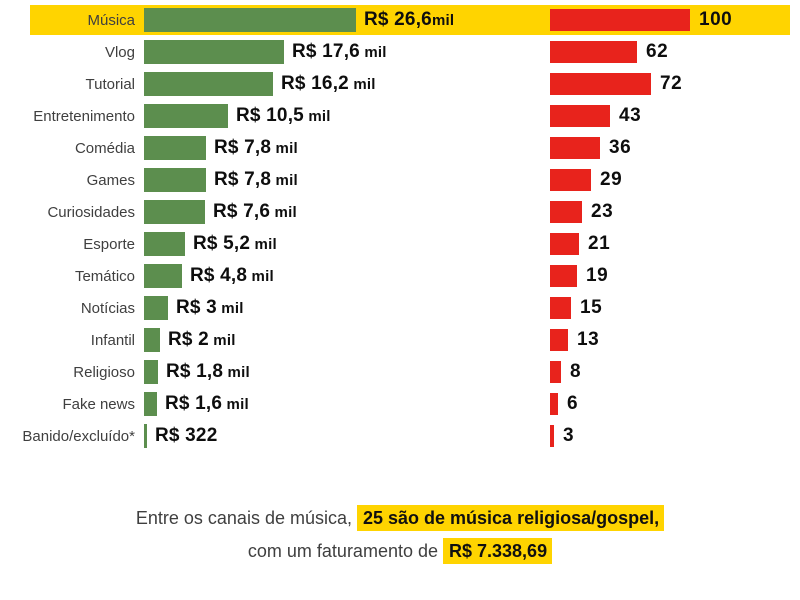  Describe the element at coordinates (498, 551) in the screenshot. I see `footnote-highlight-2: R$ 7.338,69` at that location.